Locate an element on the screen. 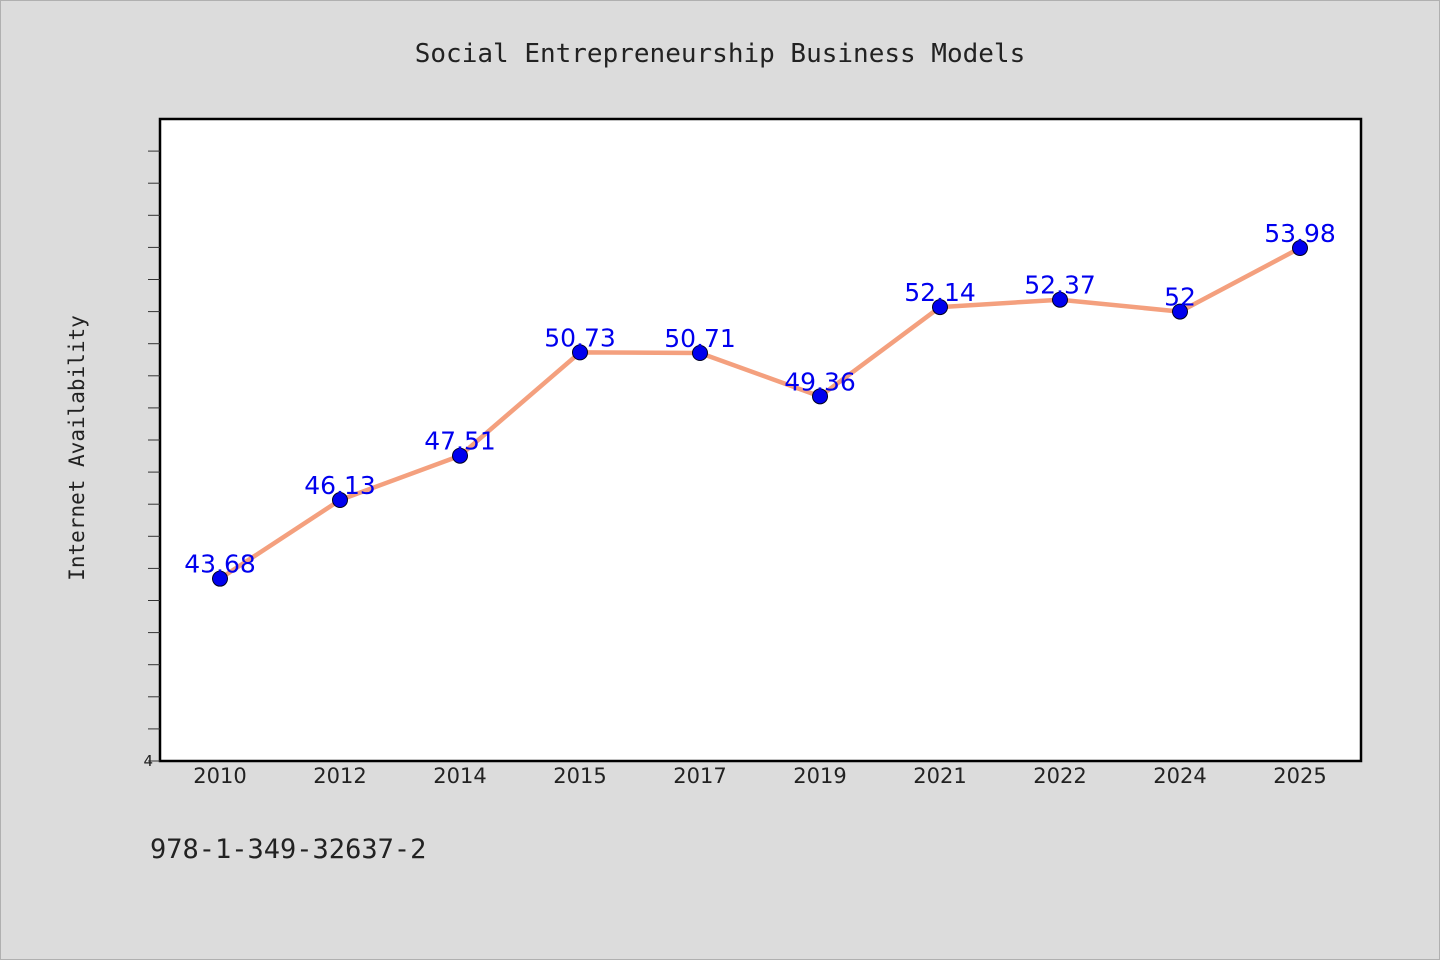 Image resolution: width=1440 pixels, height=960 pixels. x-tick-label: 2010 is located at coordinates (219, 776).